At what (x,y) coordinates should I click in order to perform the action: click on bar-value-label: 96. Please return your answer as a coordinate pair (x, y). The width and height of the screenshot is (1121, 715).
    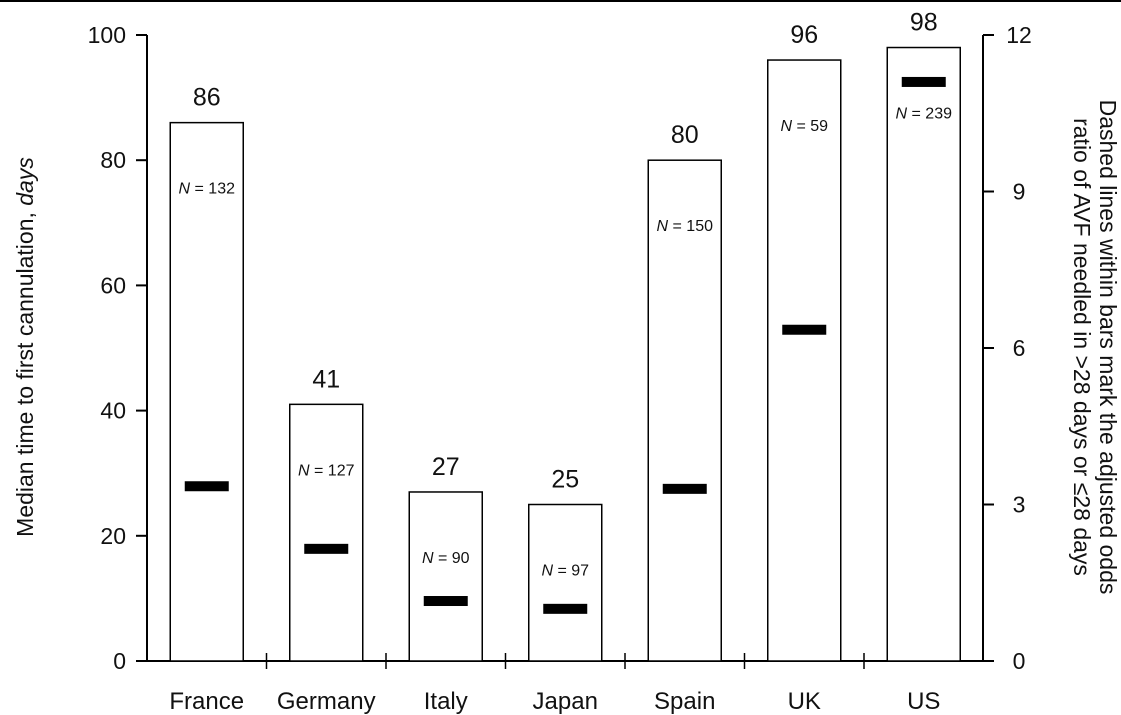
    Looking at the image, I should click on (804, 35).